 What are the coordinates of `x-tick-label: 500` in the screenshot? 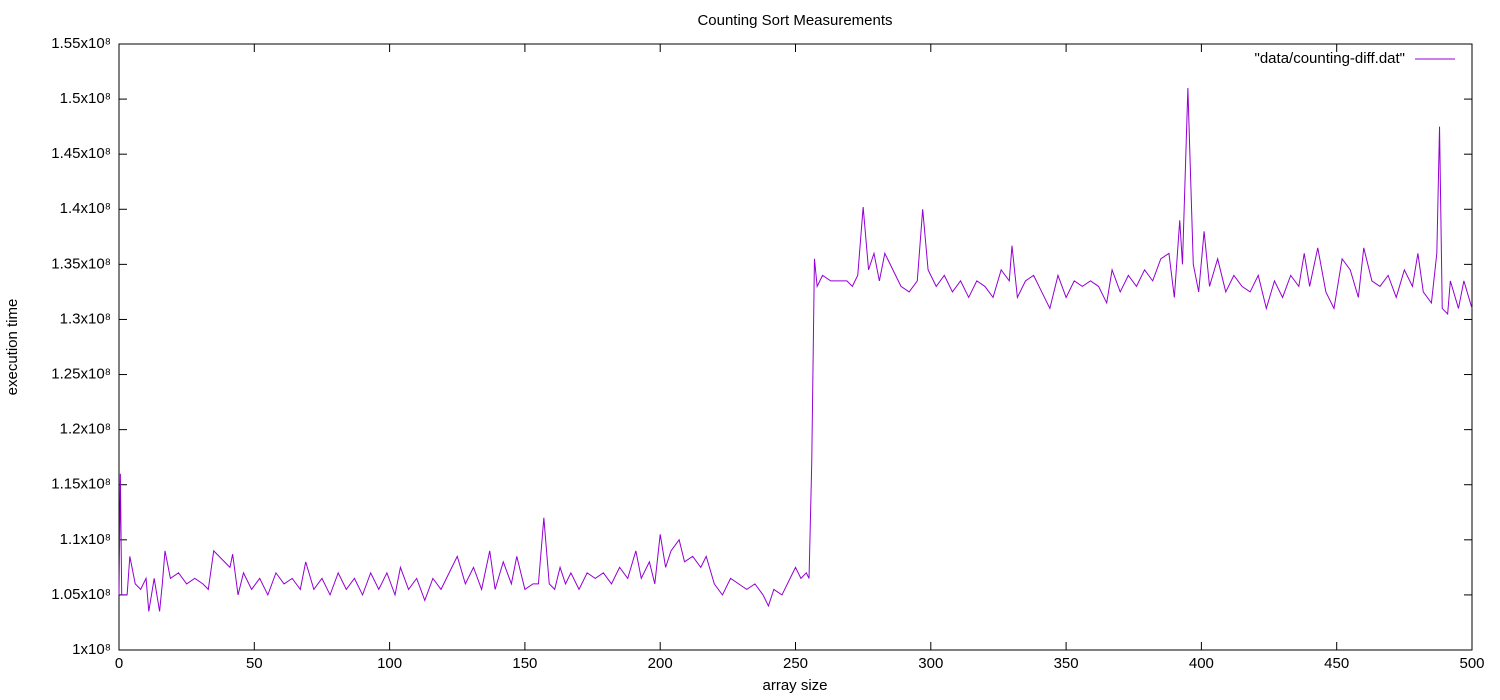 It's located at (1471, 663).